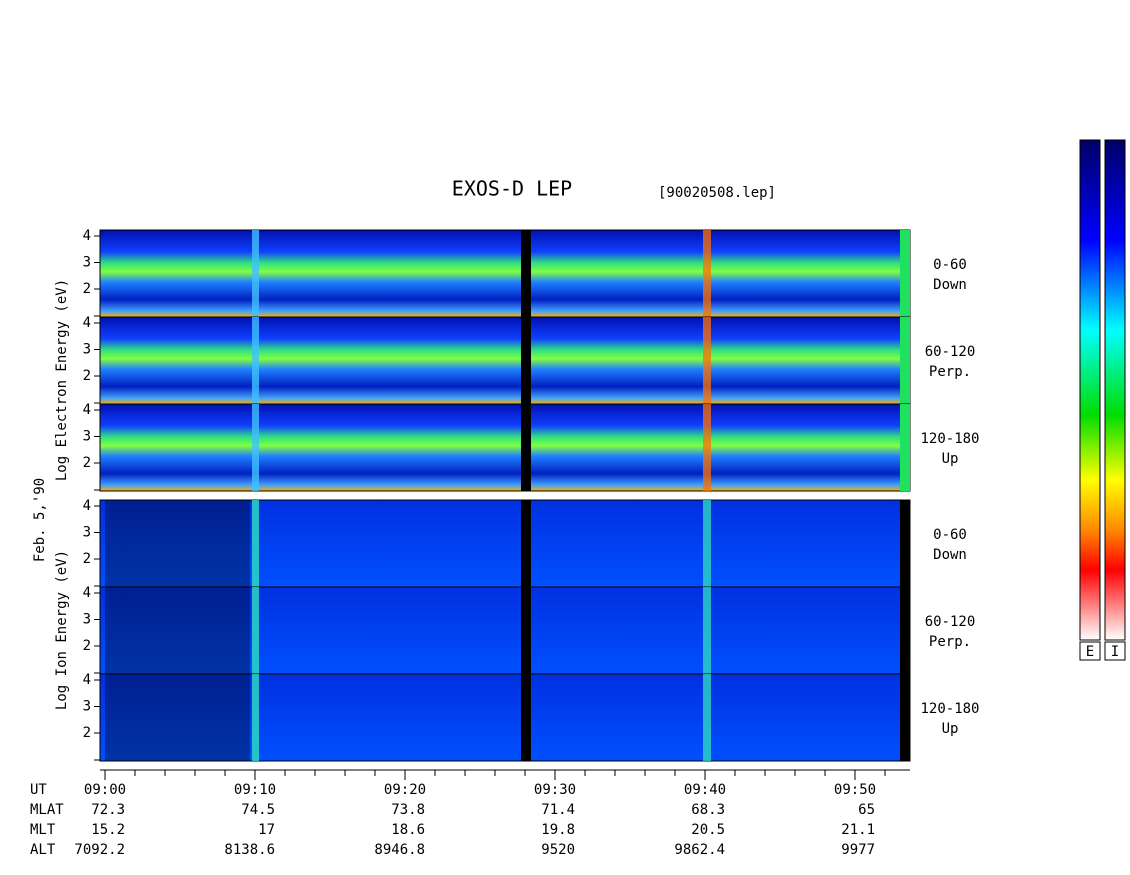  I want to click on colorbar-label: E, so click(1090, 652).